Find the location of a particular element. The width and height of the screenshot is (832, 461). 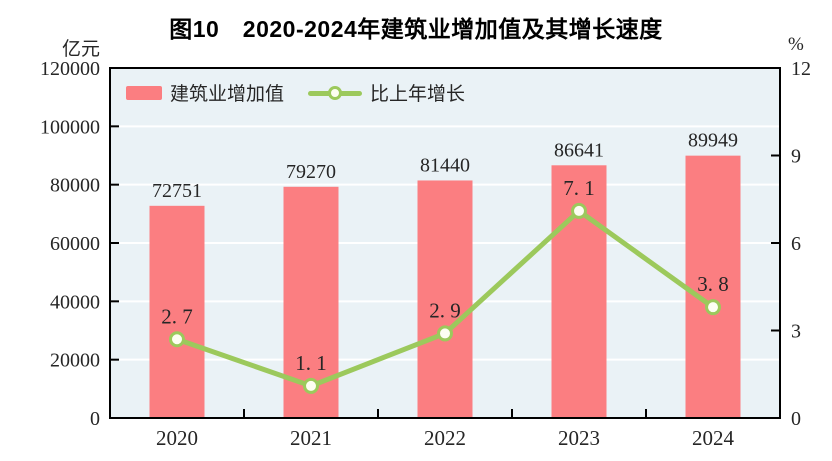

line-value-label: 2. 9 is located at coordinates (445, 310).